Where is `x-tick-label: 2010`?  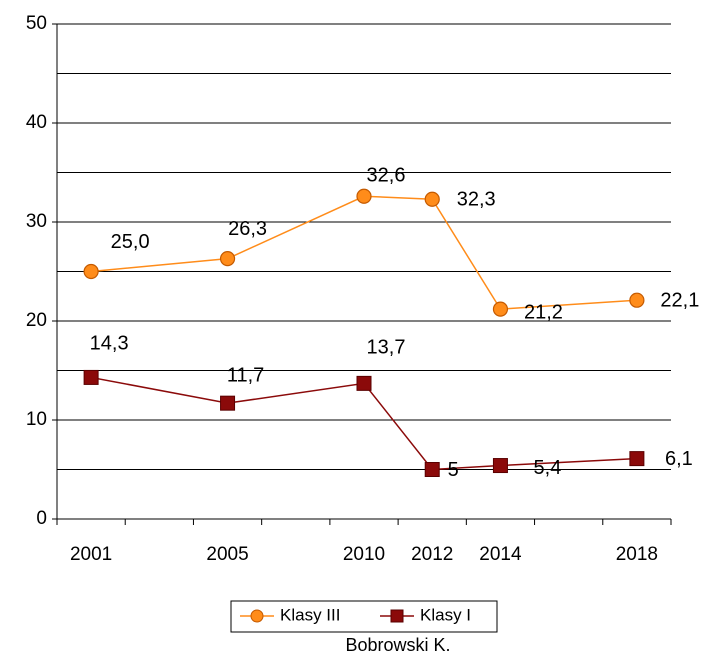
x-tick-label: 2010 is located at coordinates (364, 554).